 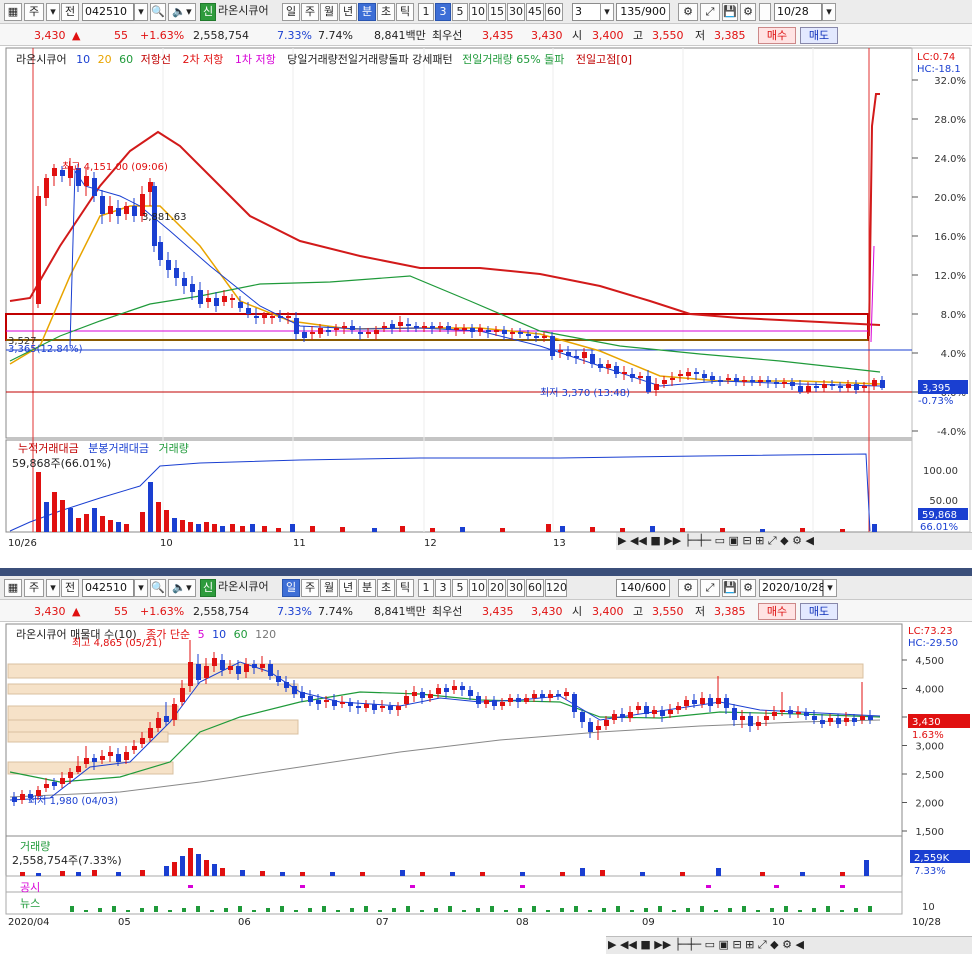 What do you see at coordinates (497, 12) in the screenshot?
I see `minute-tab-4: 15` at bounding box center [497, 12].